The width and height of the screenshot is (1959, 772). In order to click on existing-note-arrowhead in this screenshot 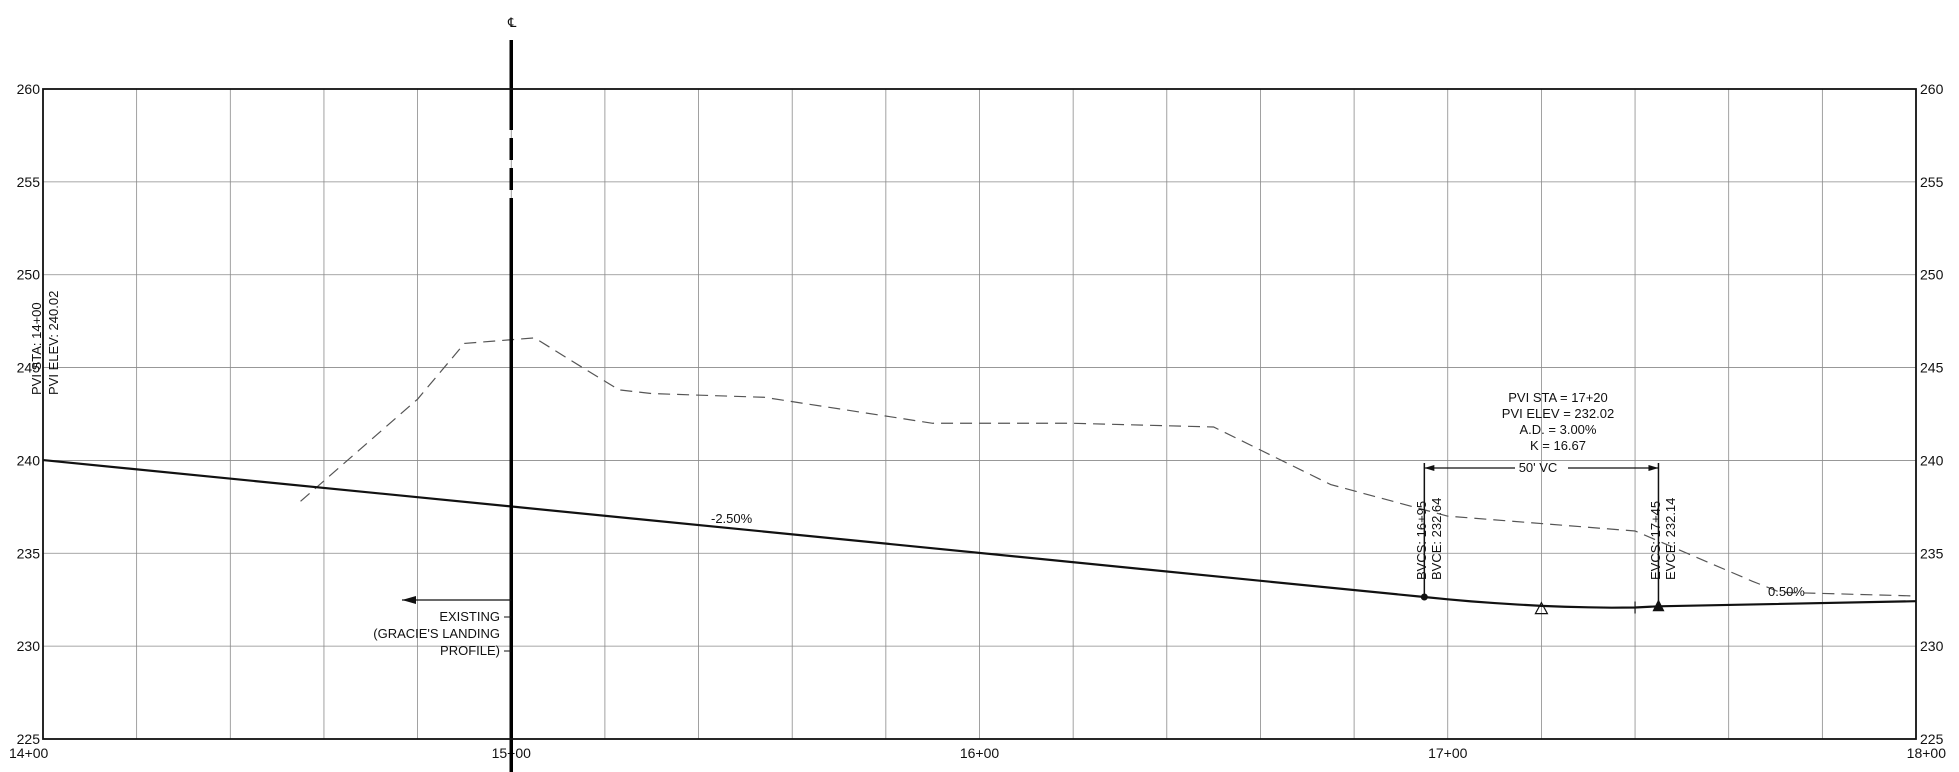, I will do `click(409, 600)`.